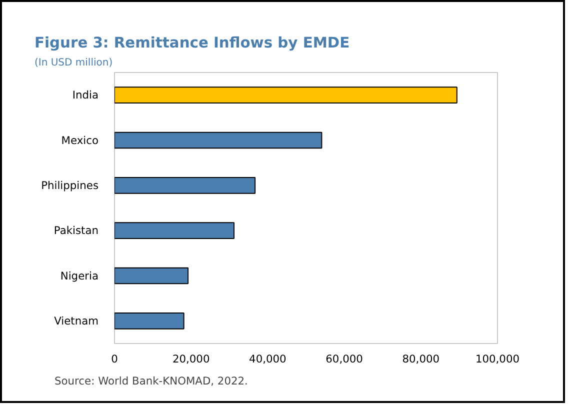  Describe the element at coordinates (76, 231) in the screenshot. I see `y-tick-label: Pakistan` at that location.